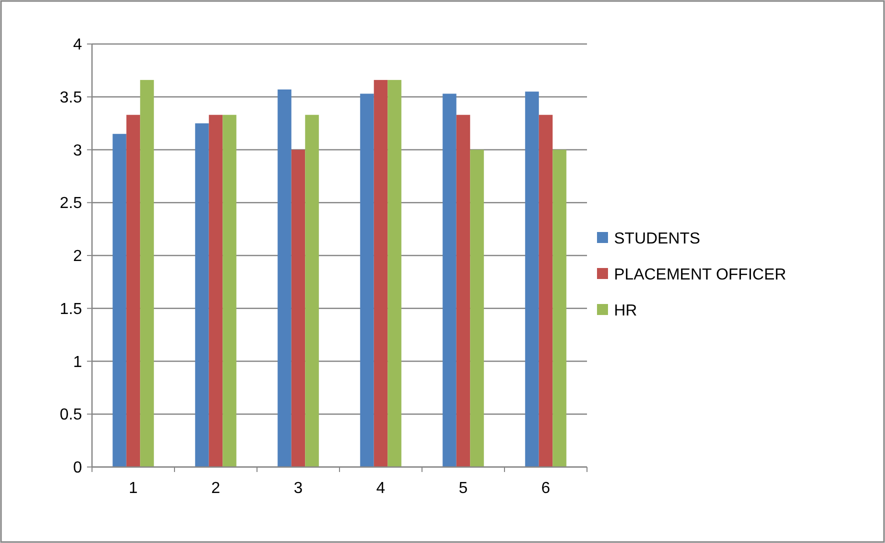 The width and height of the screenshot is (885, 543). What do you see at coordinates (77, 151) in the screenshot?
I see `y-tick-label: 3` at bounding box center [77, 151].